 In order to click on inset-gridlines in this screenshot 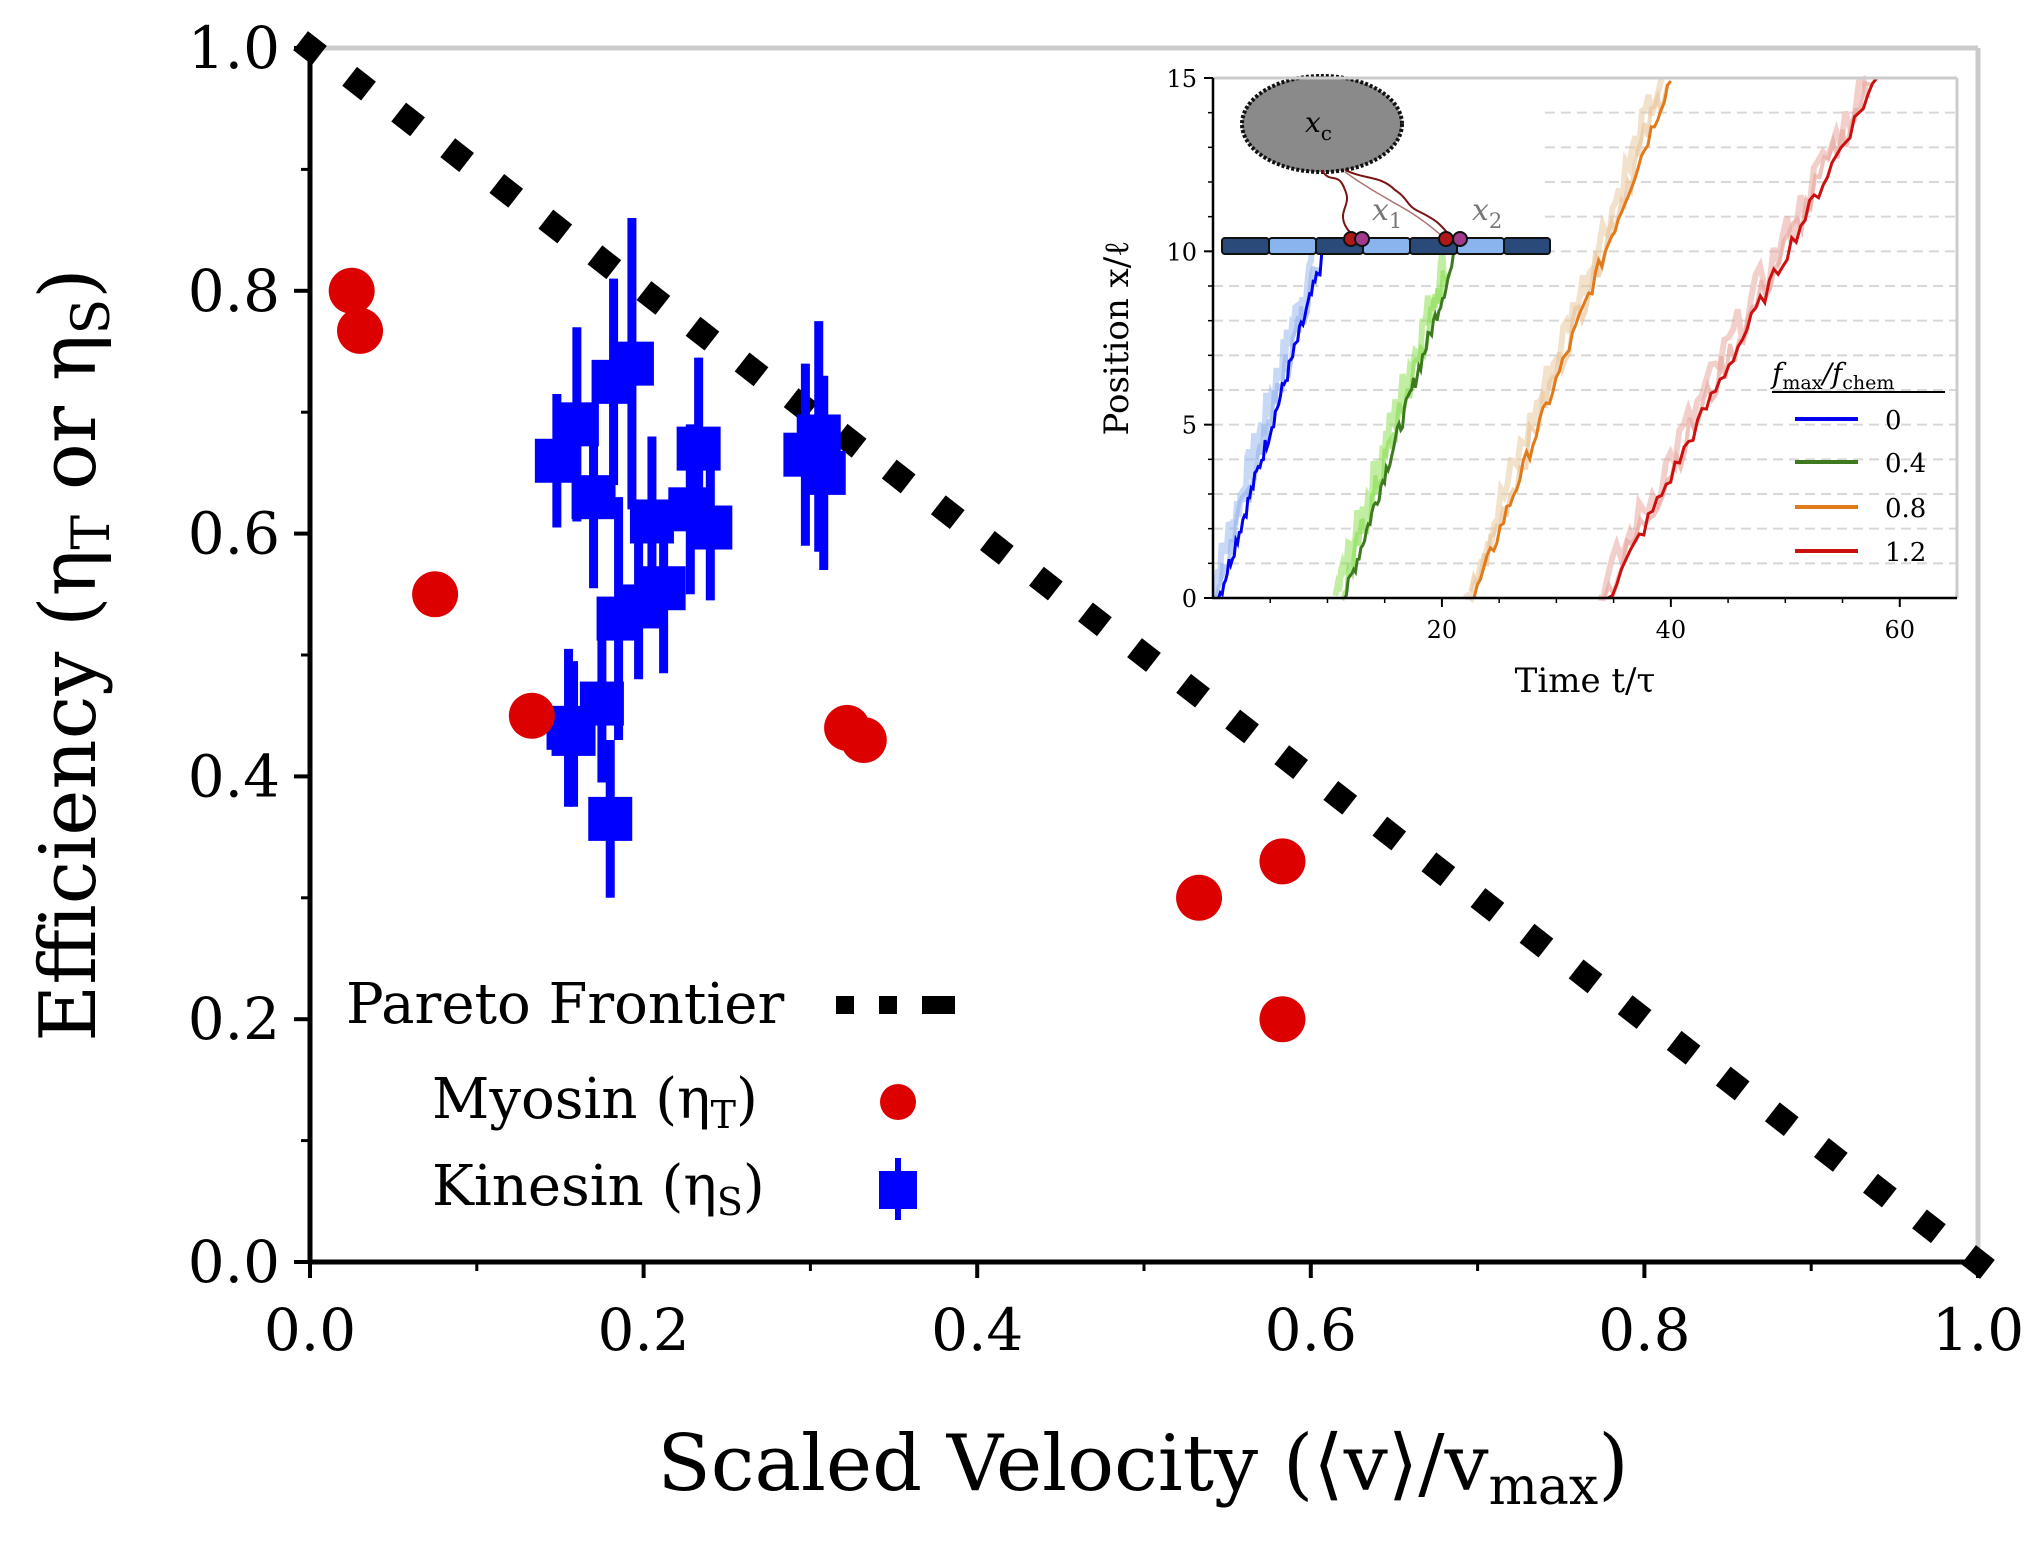, I will do `click(1585, 338)`.